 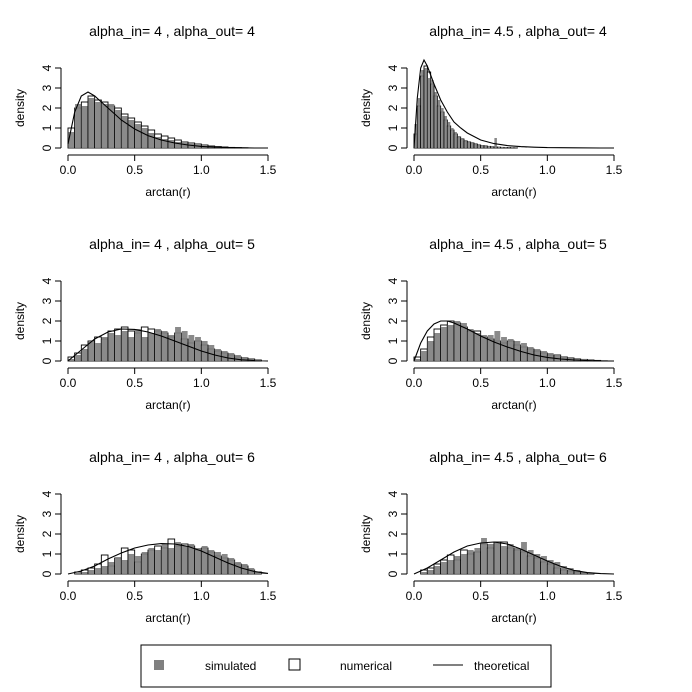 What do you see at coordinates (518, 457) in the screenshot?
I see `panel-title: alpha_in= 4.5 , alpha_out= 6` at bounding box center [518, 457].